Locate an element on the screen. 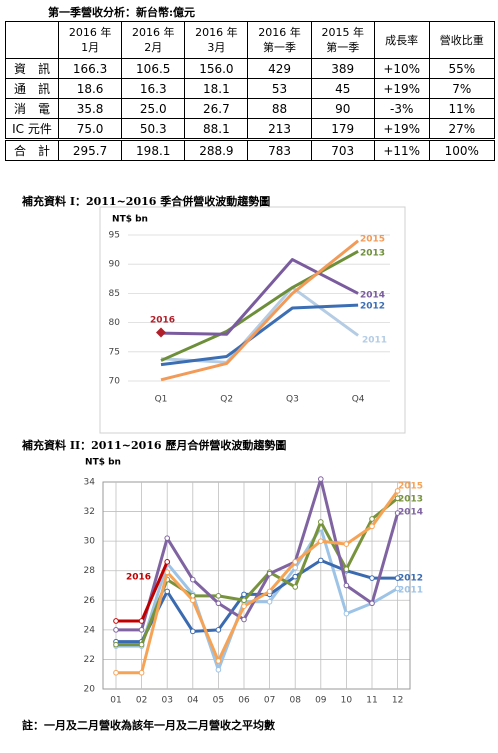  table-cell: 106.5 is located at coordinates (153, 68).